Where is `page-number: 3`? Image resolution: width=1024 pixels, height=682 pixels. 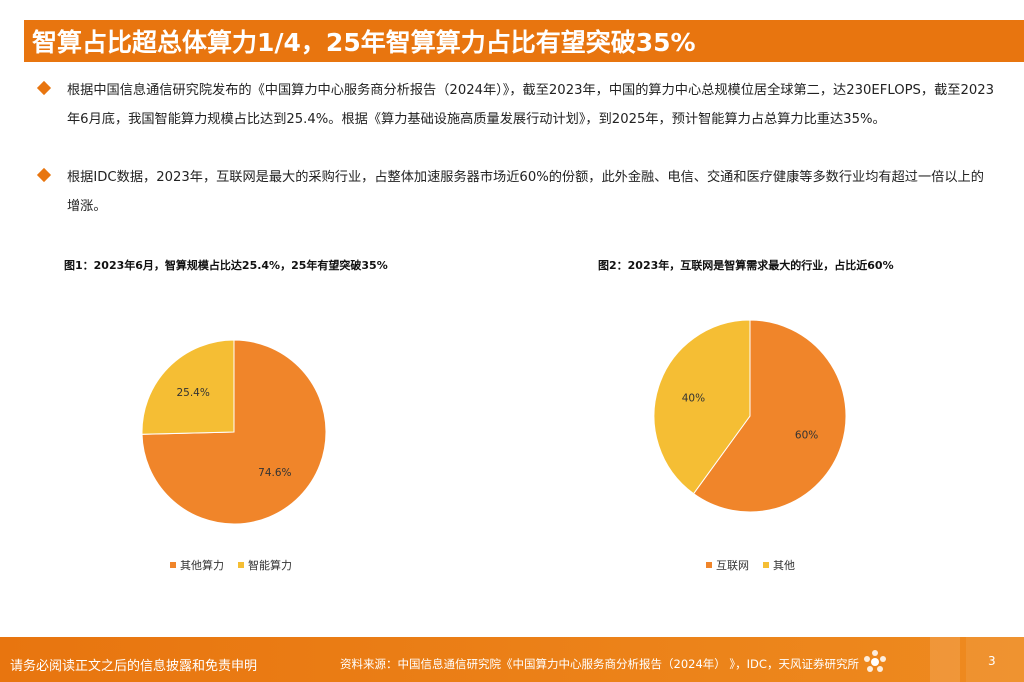 page-number: 3 is located at coordinates (992, 661).